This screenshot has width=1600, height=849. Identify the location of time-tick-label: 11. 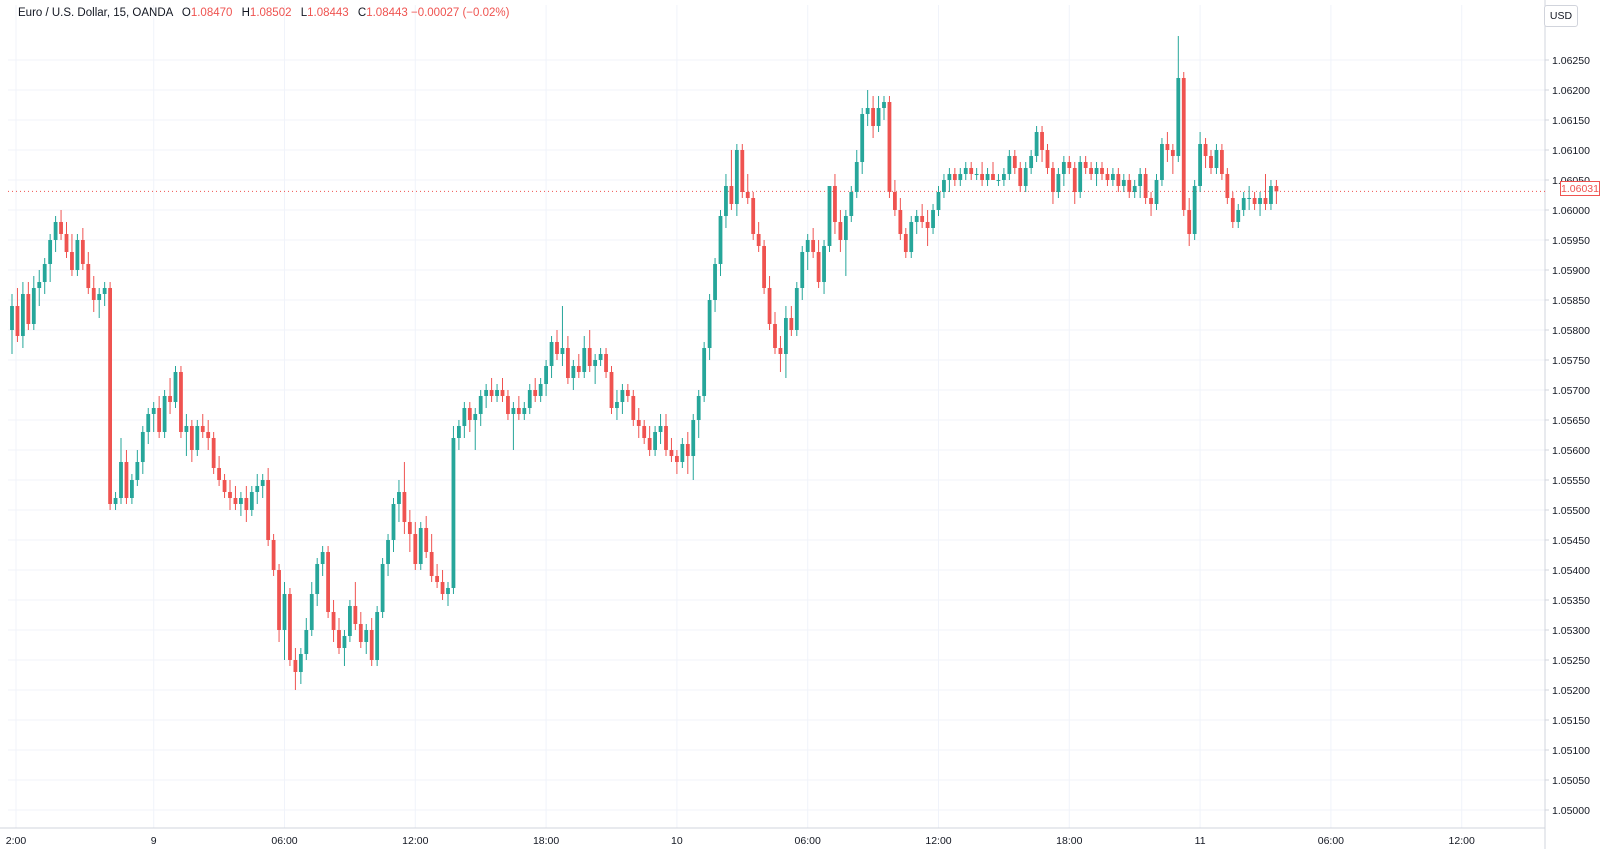
(1200, 841).